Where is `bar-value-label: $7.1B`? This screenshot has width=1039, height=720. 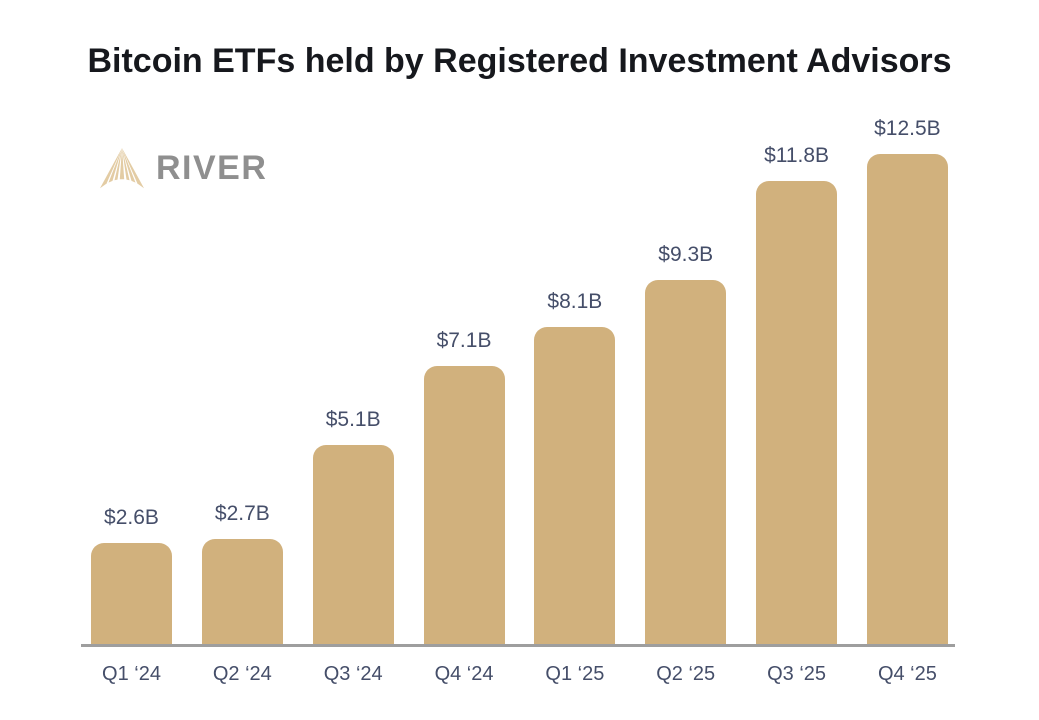 bar-value-label: $7.1B is located at coordinates (464, 340).